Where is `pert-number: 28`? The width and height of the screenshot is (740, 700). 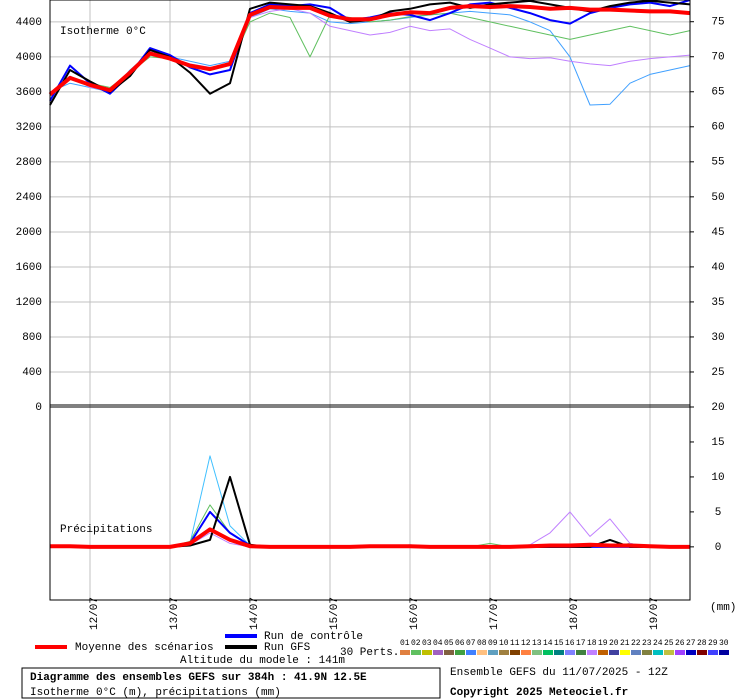 pert-number: 28 is located at coordinates (702, 643).